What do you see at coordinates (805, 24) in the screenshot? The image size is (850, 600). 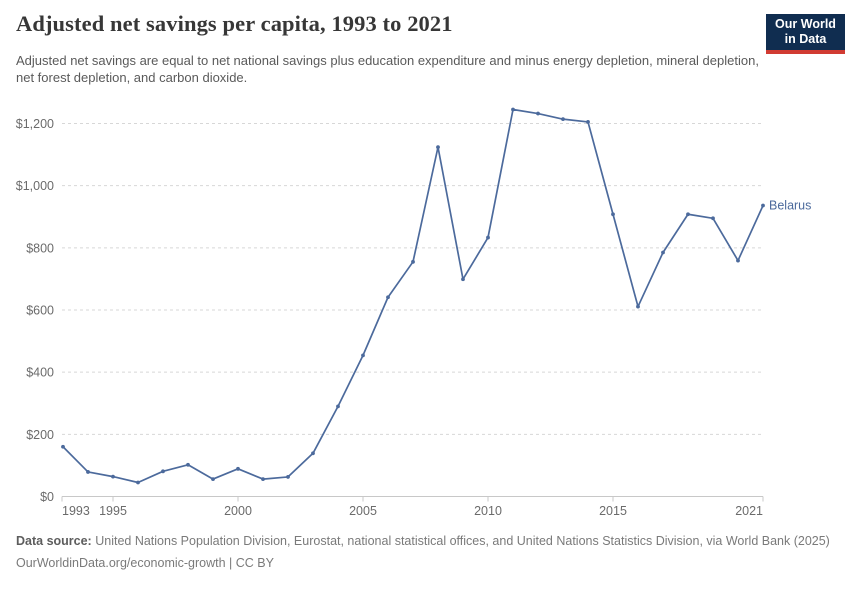 I see `owid-logo-line1: Our World` at bounding box center [805, 24].